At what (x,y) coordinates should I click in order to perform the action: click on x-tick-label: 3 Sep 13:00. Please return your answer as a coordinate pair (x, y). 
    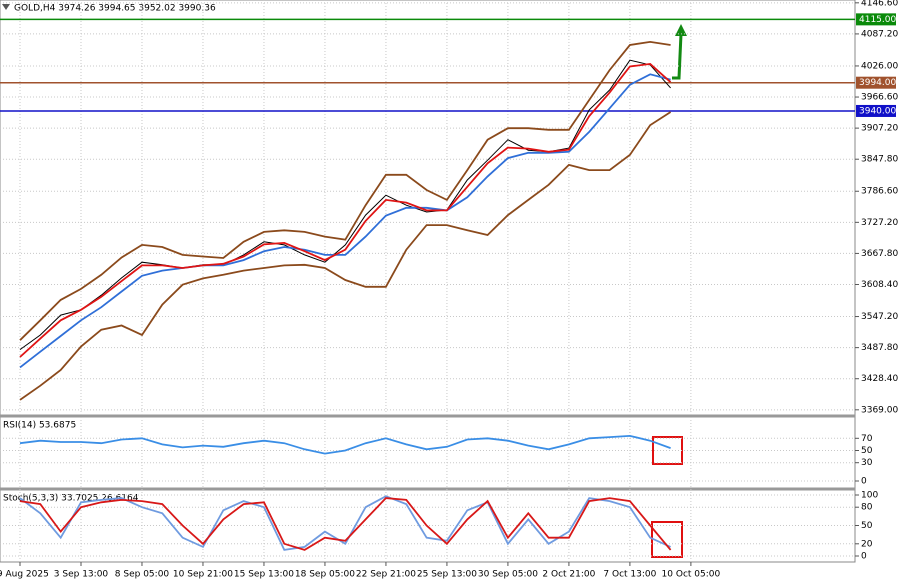
    Looking at the image, I should click on (81, 575).